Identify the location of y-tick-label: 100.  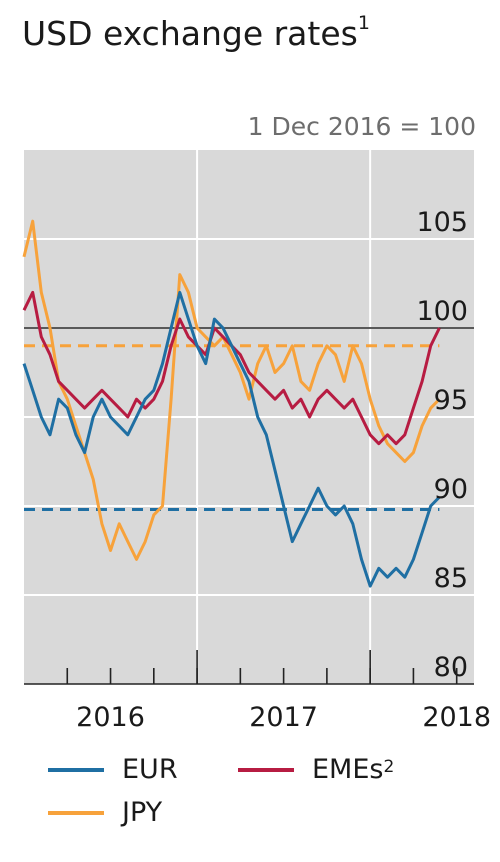
(442, 311).